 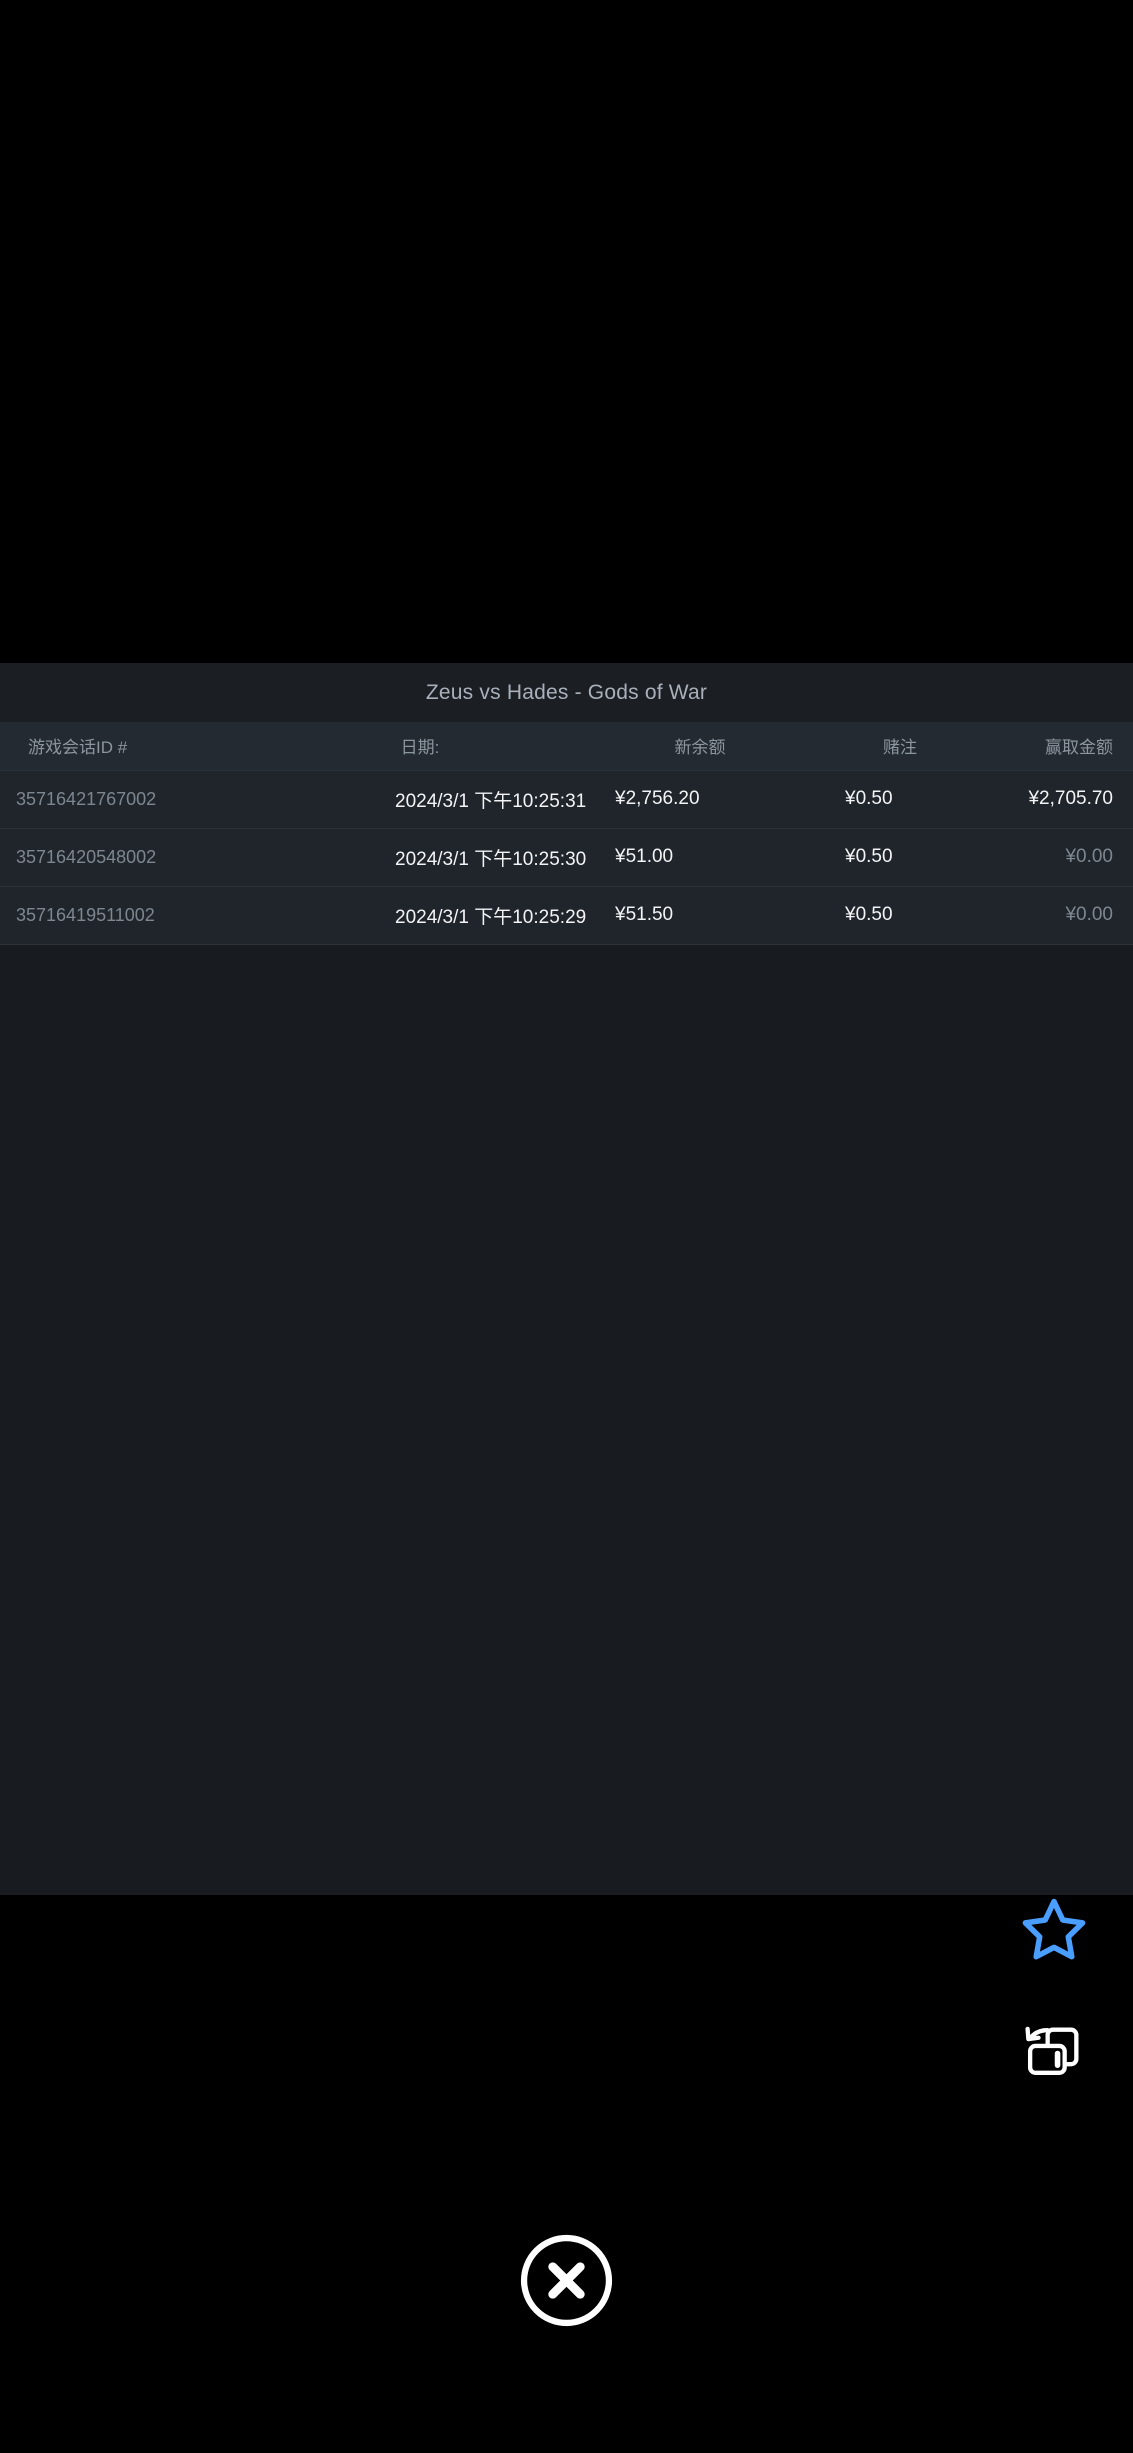 I want to click on panel-titlebar: Zeus vs Hades - Gods of War, so click(x=566, y=692).